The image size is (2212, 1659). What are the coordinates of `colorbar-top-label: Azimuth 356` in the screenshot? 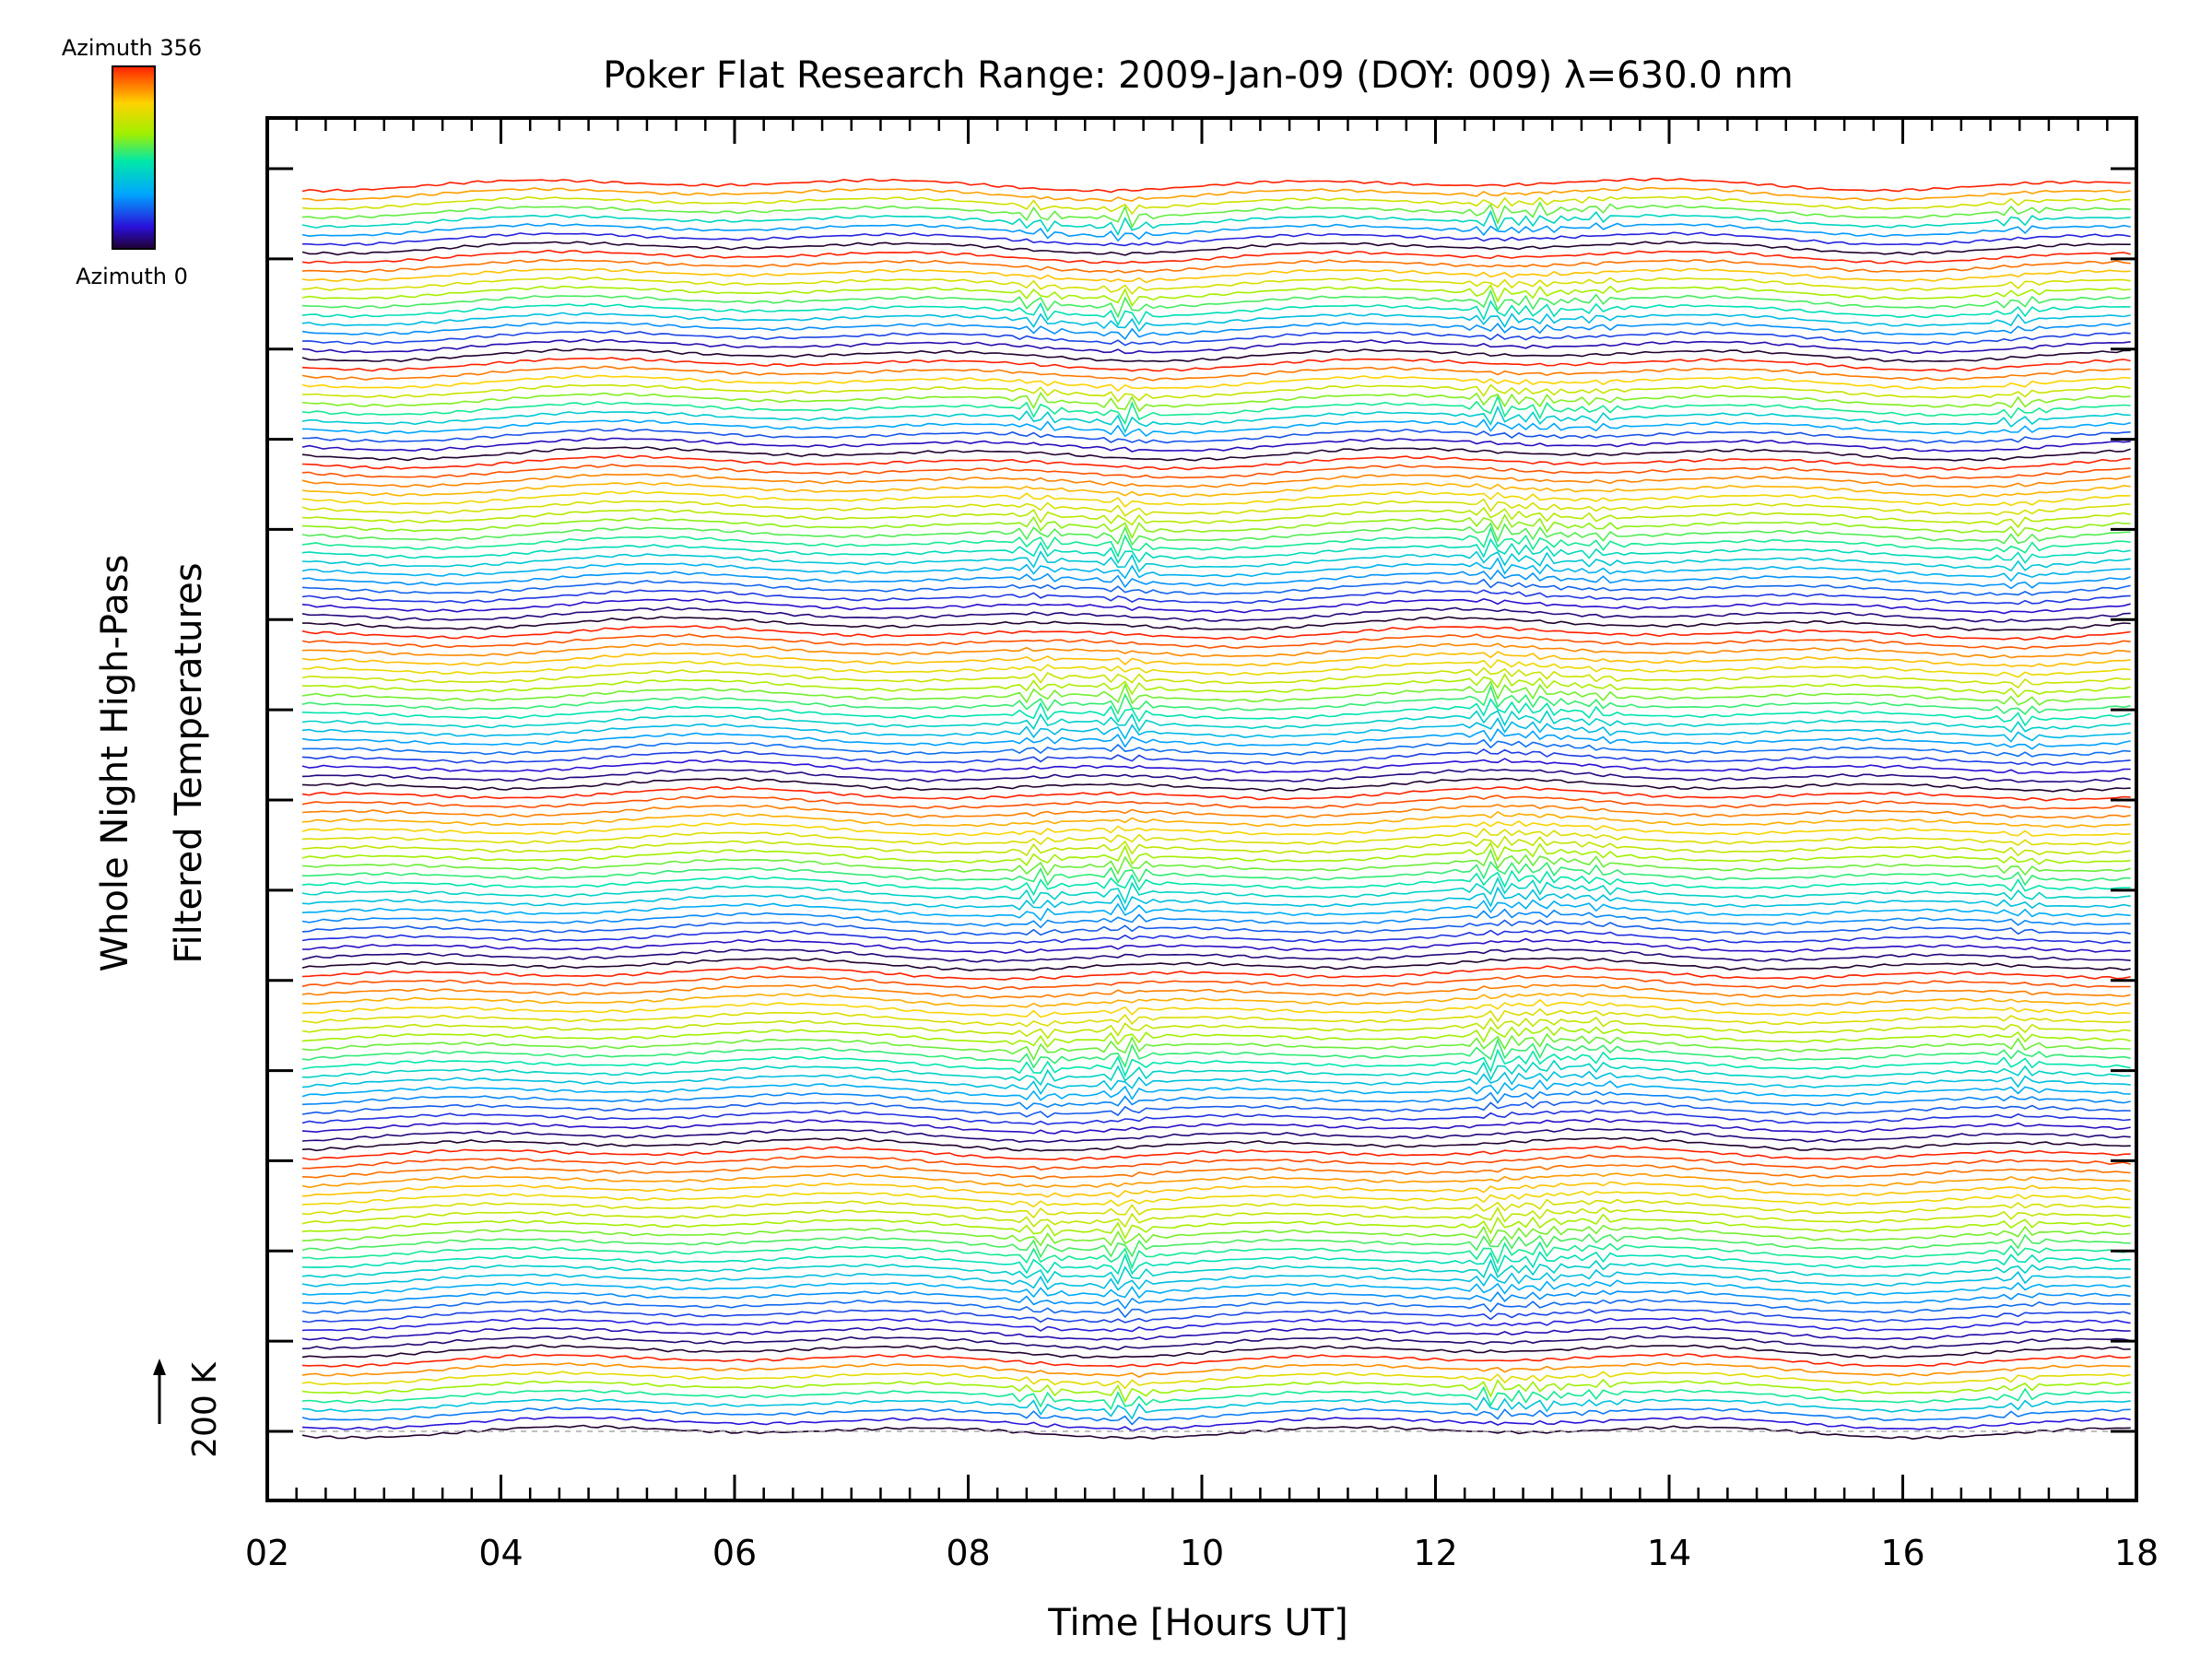 It's located at (132, 48).